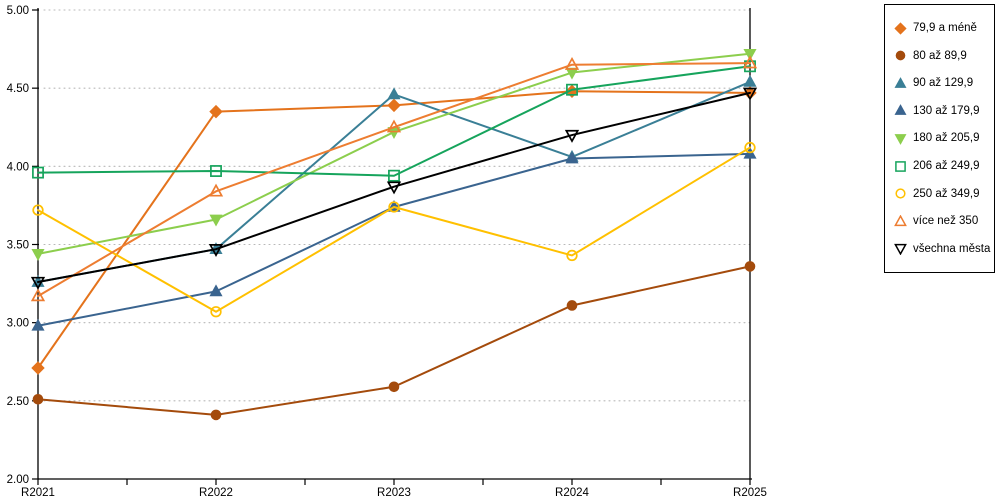 The image size is (1000, 500). I want to click on legend-item-90-az-129-9: 90 až 129,9, so click(943, 83).